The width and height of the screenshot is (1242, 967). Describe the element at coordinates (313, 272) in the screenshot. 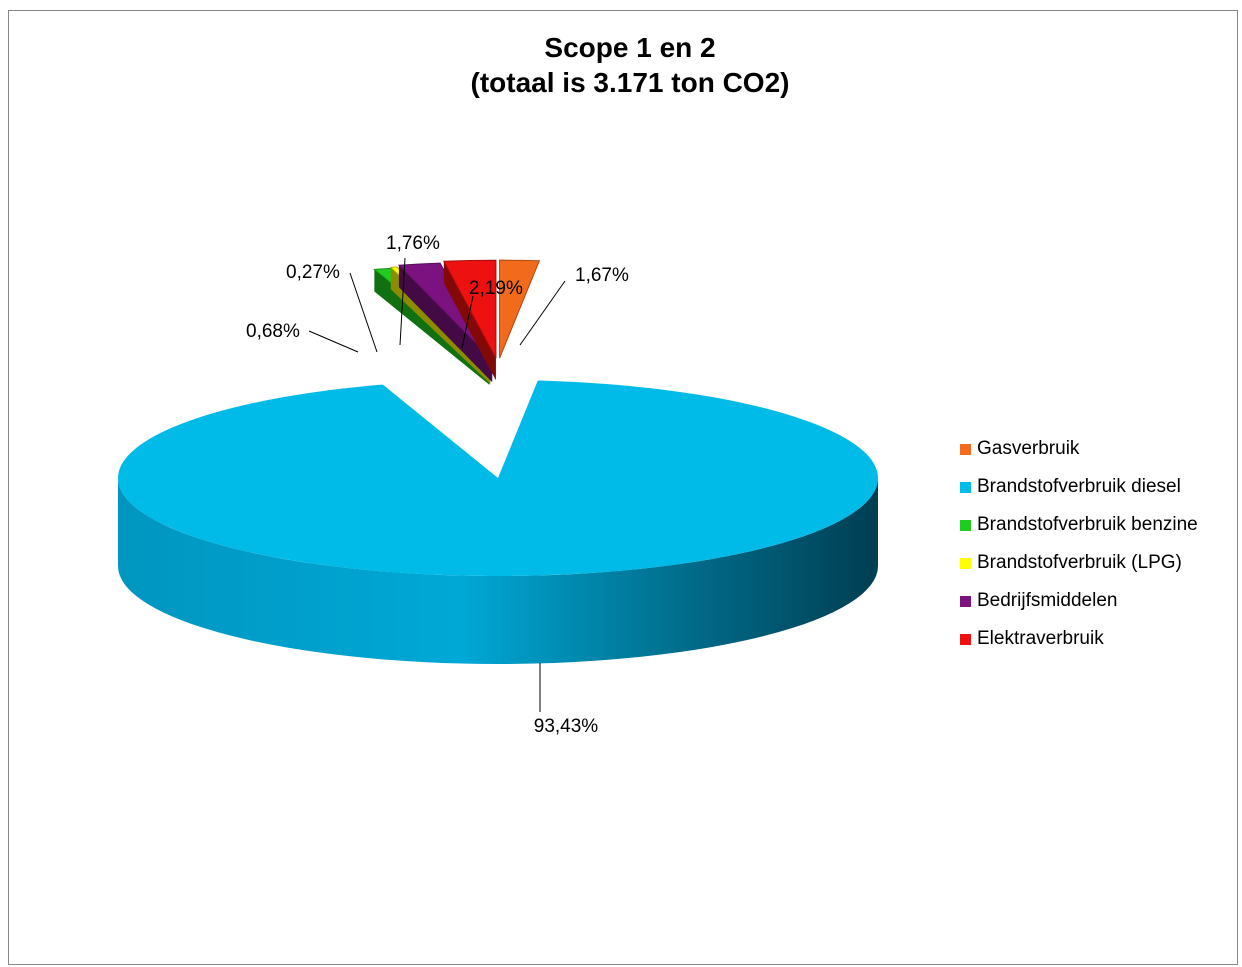

I see `data-label-3: 0,27%` at that location.